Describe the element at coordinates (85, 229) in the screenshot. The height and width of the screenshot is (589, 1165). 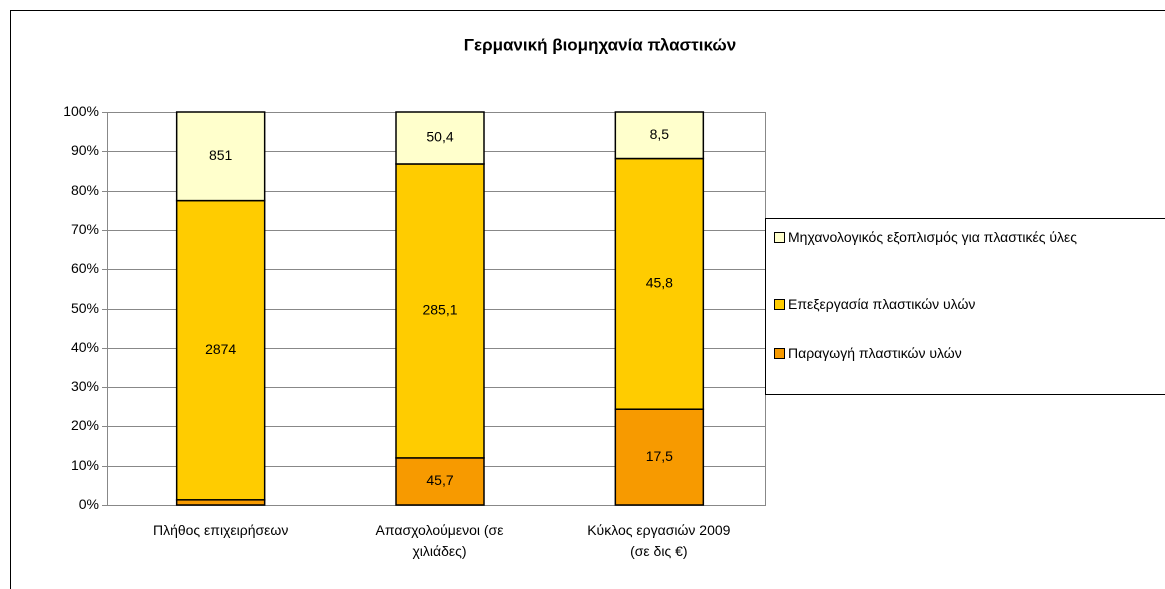
I see `y-tick-label: 70%` at that location.